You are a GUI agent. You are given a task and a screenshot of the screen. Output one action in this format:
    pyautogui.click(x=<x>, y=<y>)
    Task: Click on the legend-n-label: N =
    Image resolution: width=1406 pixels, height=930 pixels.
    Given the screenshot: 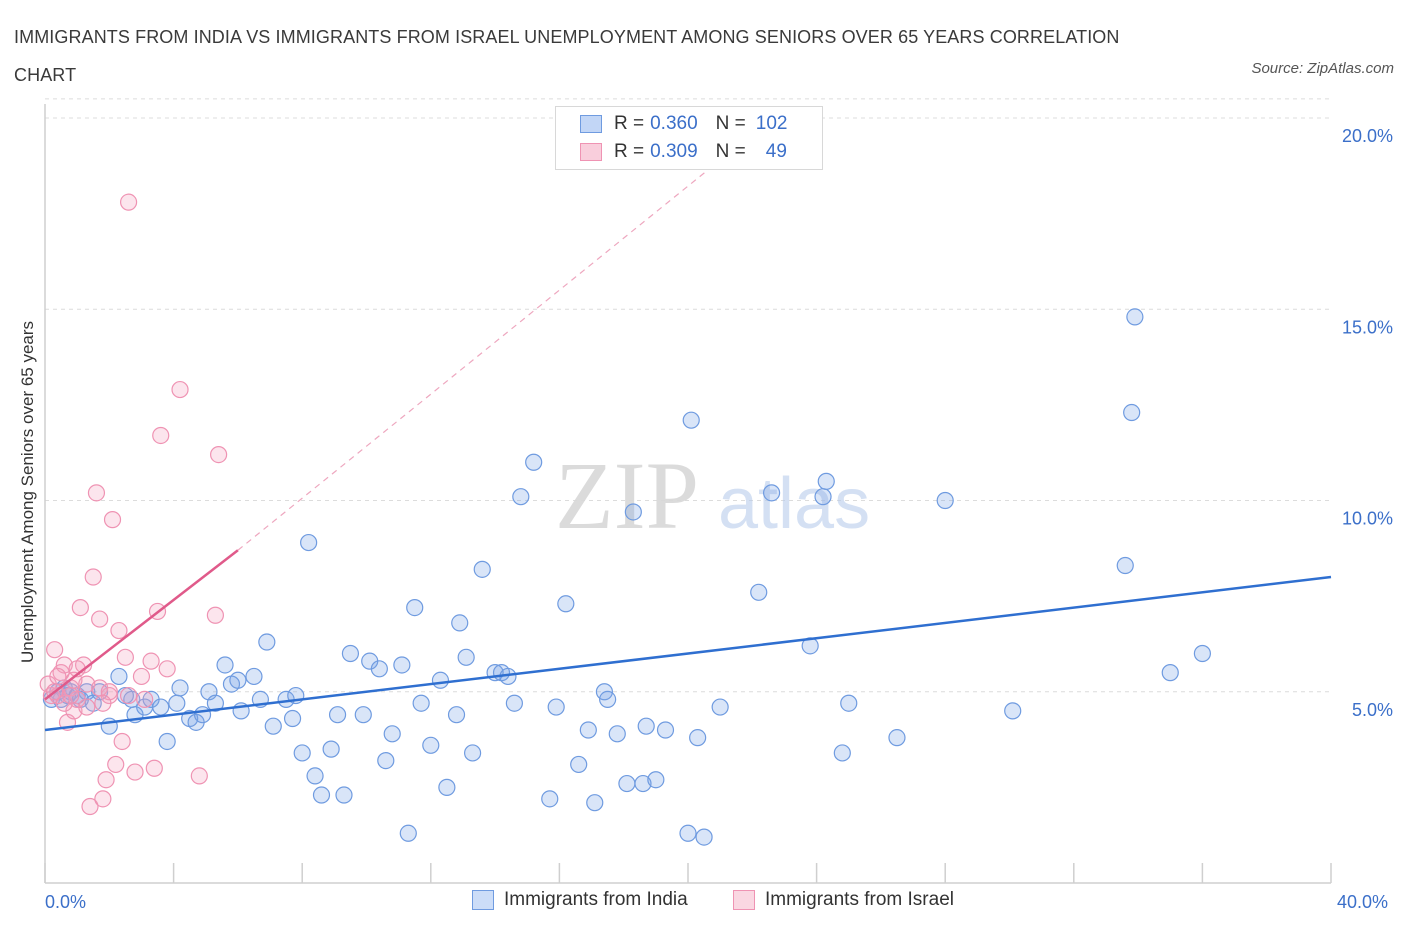 What is the action you would take?
    pyautogui.click(x=730, y=151)
    